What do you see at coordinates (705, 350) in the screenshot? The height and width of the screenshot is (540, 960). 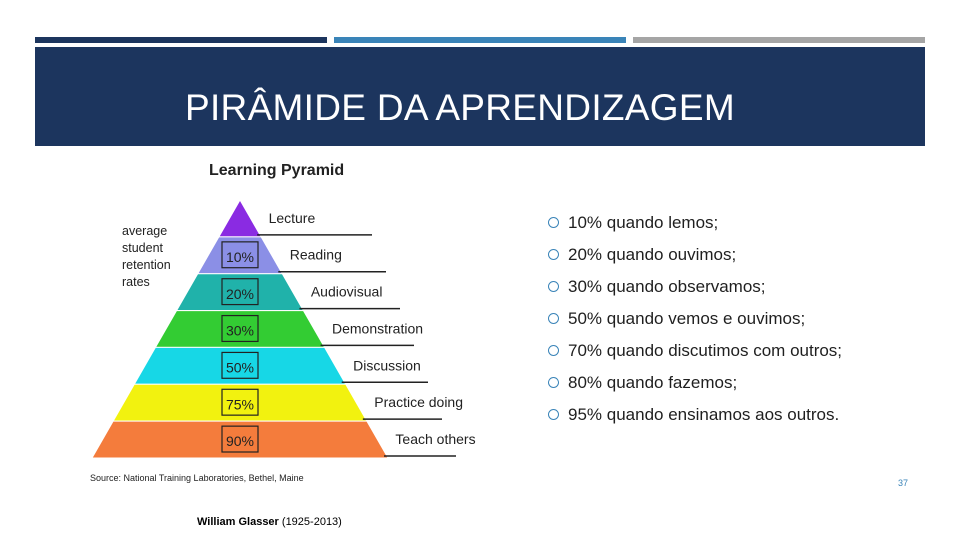 I see `bullet-text: 70% quando discutimos com outros;` at bounding box center [705, 350].